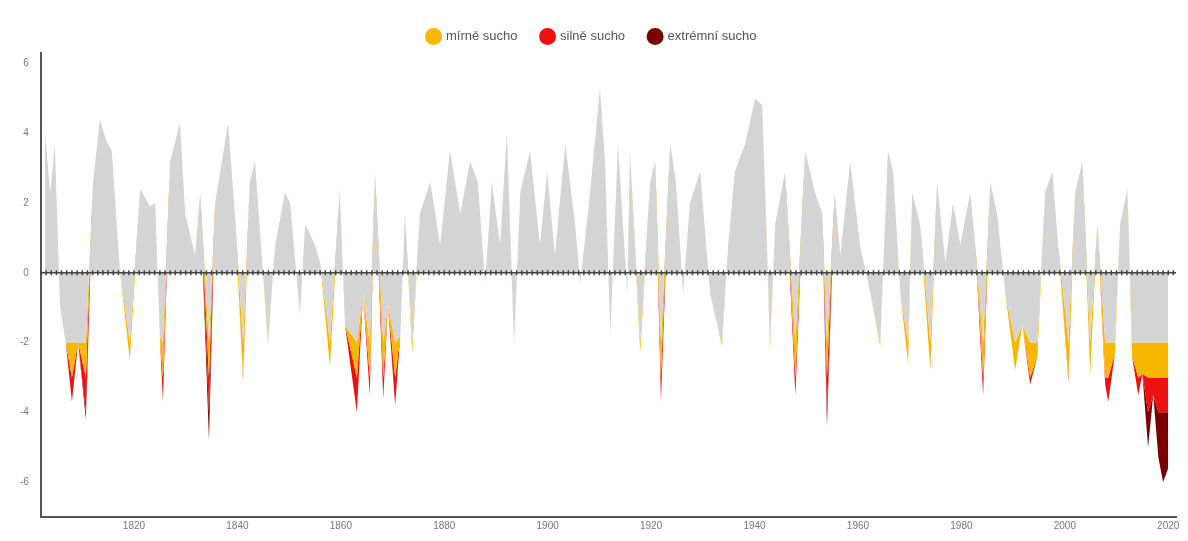 The height and width of the screenshot is (541, 1188). What do you see at coordinates (24, 412) in the screenshot?
I see `y-tick-label: -4` at bounding box center [24, 412].